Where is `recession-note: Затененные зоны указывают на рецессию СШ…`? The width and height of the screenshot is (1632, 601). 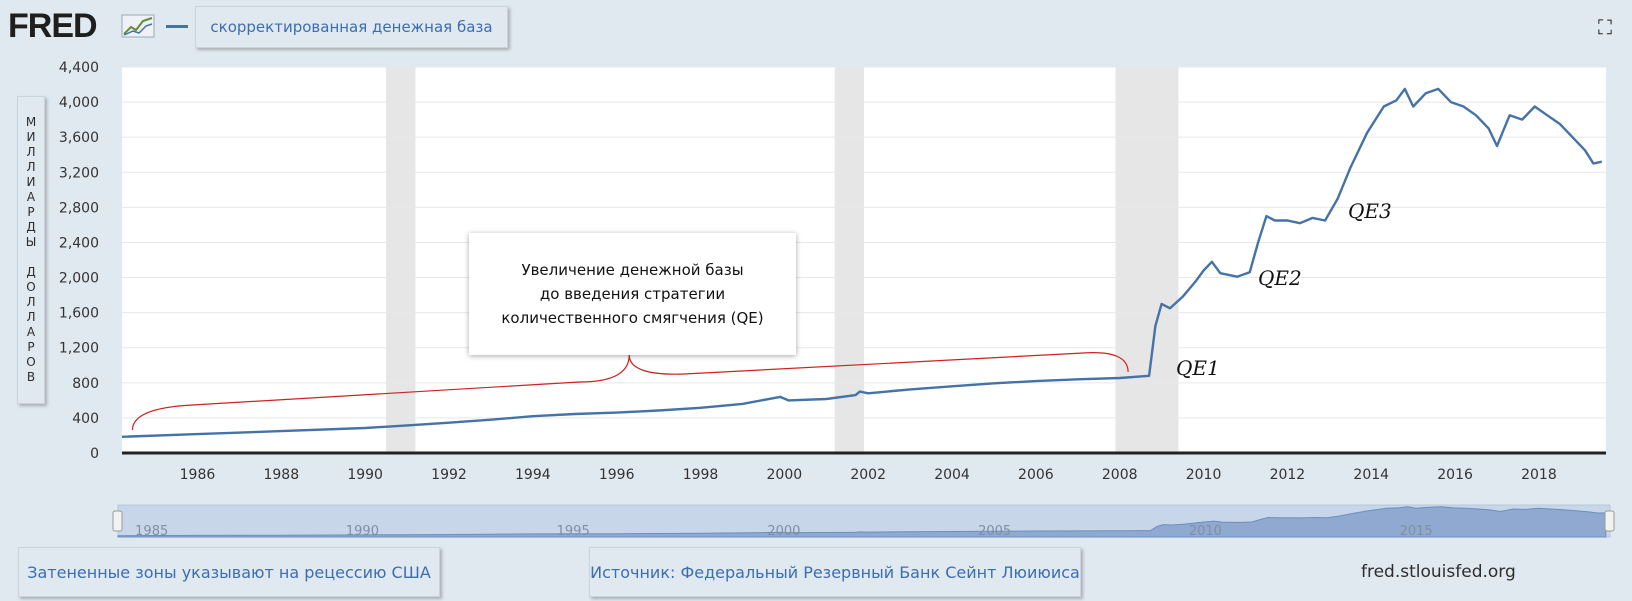 recession-note: Затененные зоны указывают на рецессию СШ… is located at coordinates (229, 572).